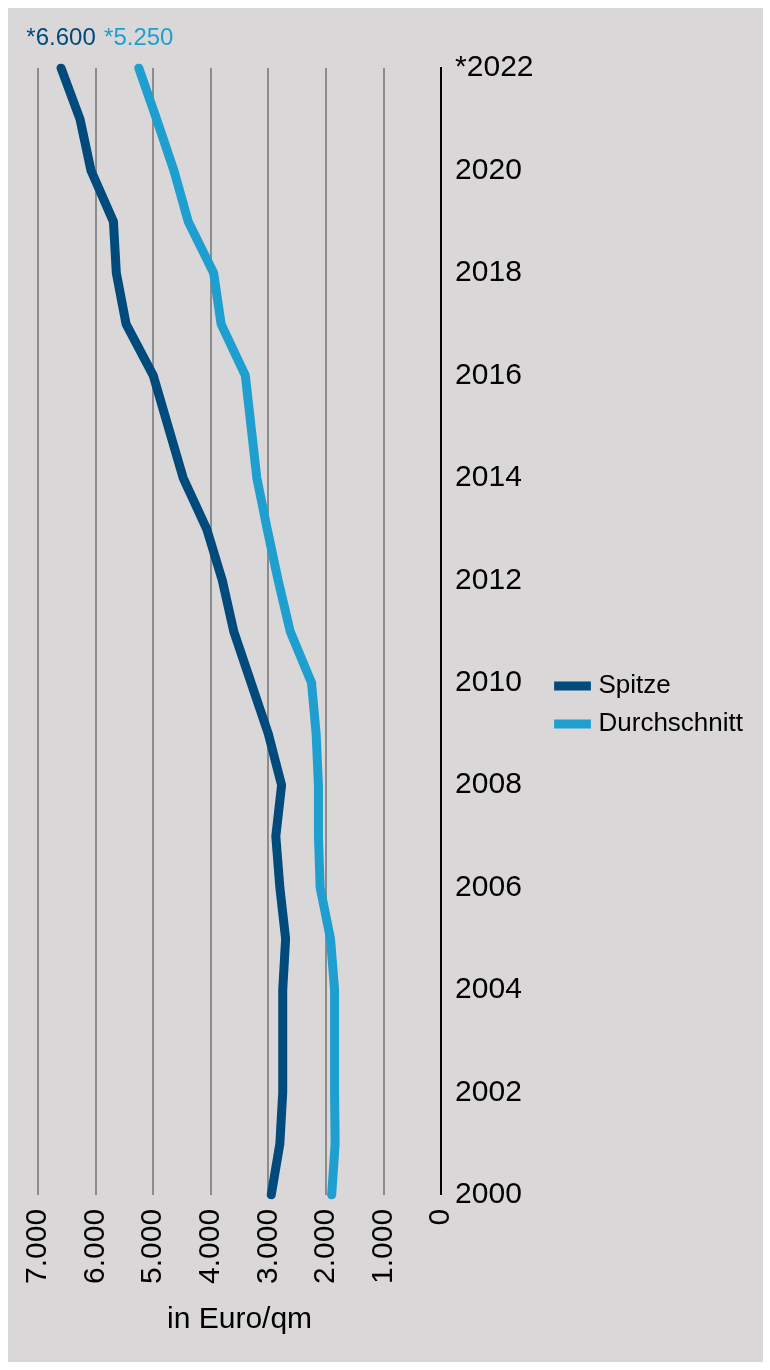 The image size is (770, 1370). I want to click on y-tick-label: 2020, so click(488, 168).